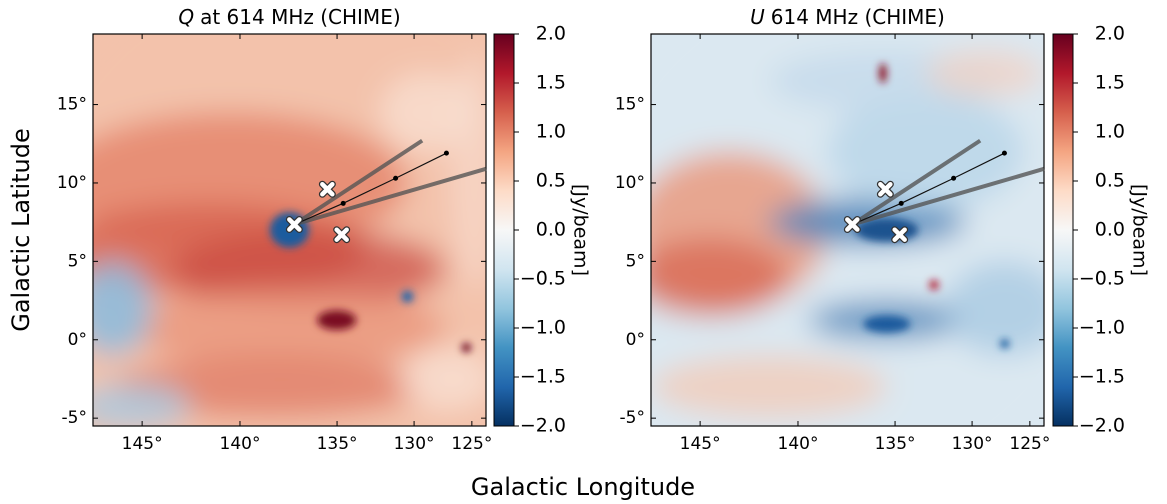 This screenshot has width=1167, height=504. I want to click on title-variable: U, so click(757, 17).